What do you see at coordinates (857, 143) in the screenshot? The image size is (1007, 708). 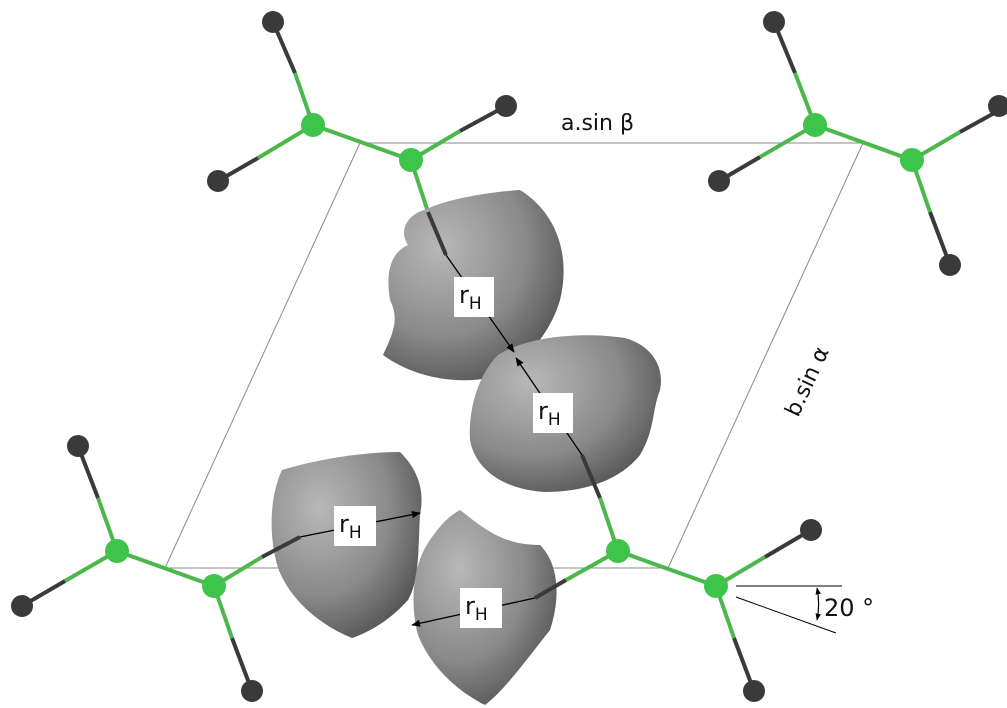 I see `molecule-top-right` at bounding box center [857, 143].